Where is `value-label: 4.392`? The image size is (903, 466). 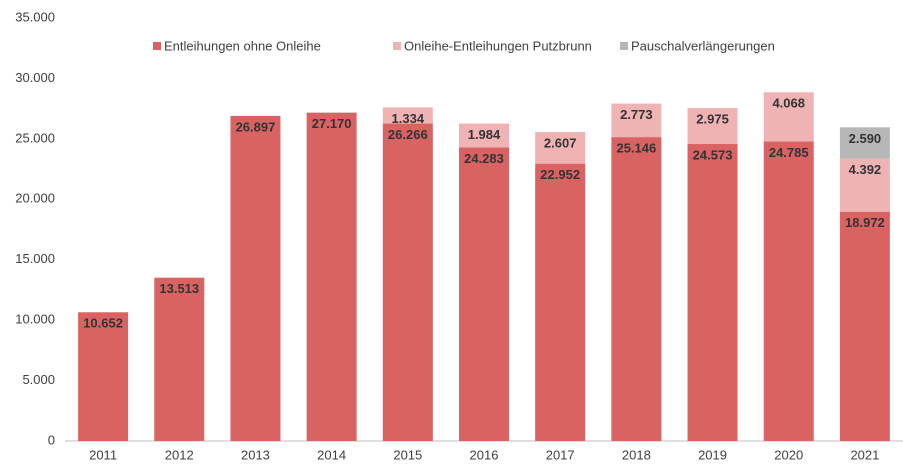 value-label: 4.392 is located at coordinates (865, 169).